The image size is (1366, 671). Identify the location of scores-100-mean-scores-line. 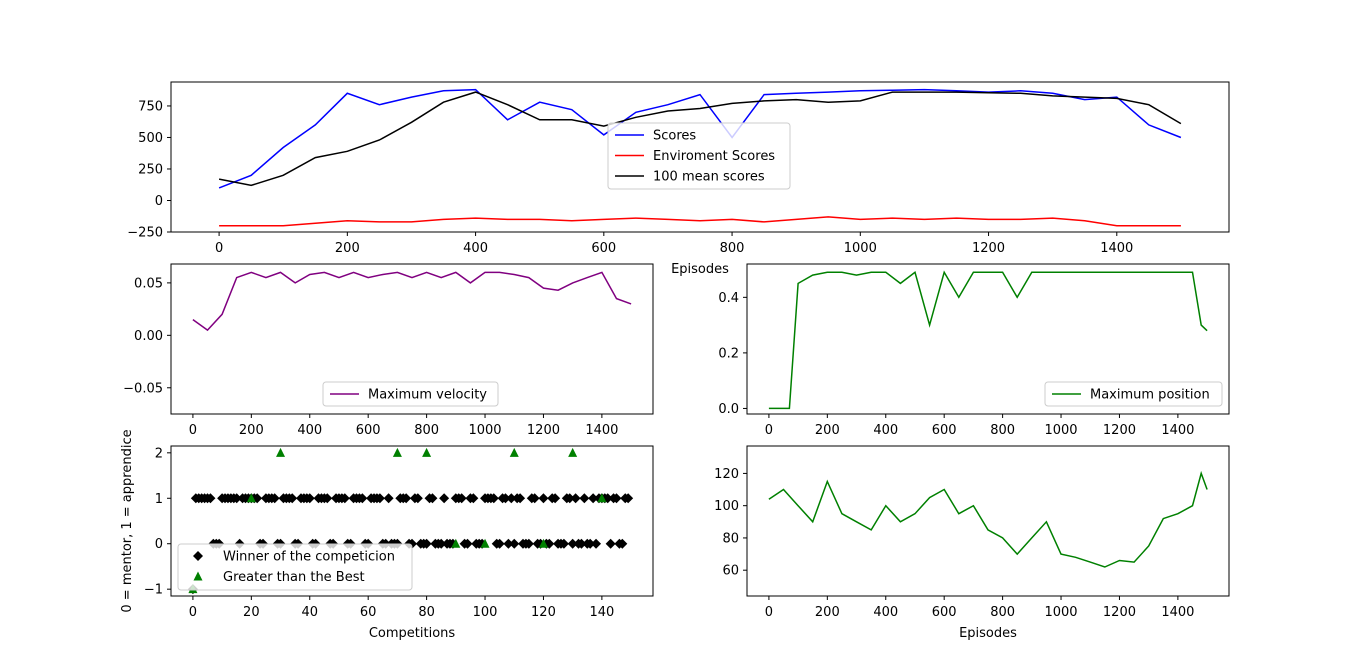
(700, 139).